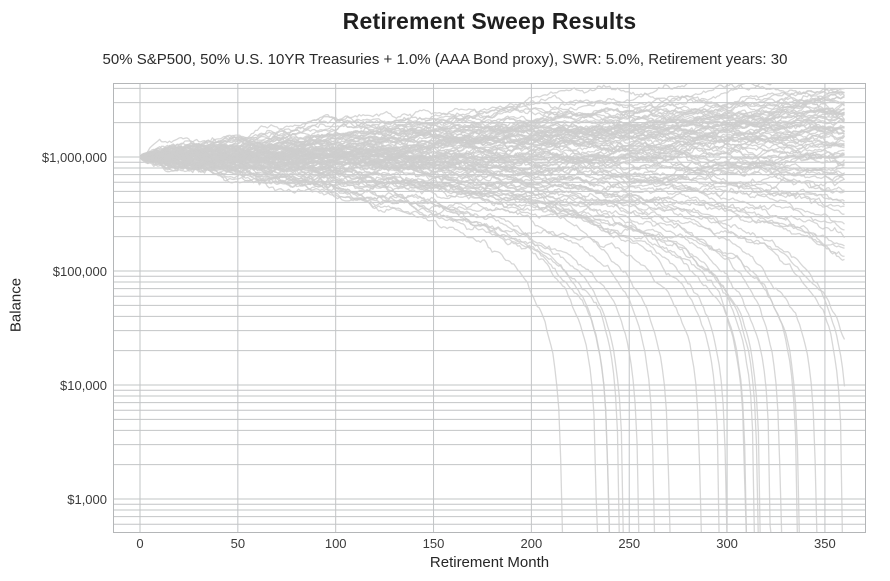 The image size is (890, 581). Describe the element at coordinates (238, 543) in the screenshot. I see `x-tick-label: 50` at that location.